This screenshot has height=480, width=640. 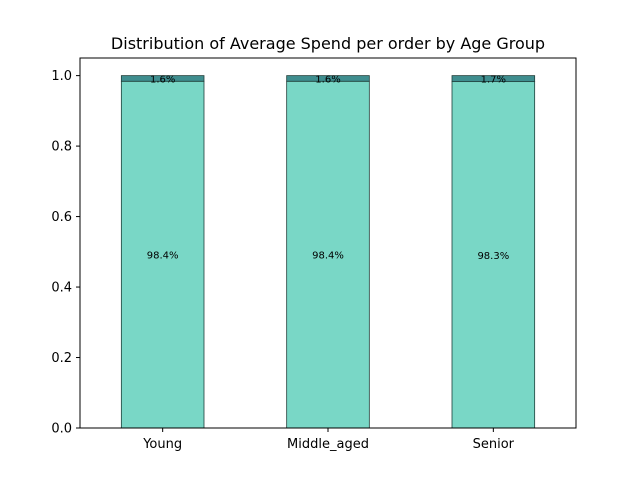 I want to click on y-tick-label: 0.4, so click(x=61, y=288).